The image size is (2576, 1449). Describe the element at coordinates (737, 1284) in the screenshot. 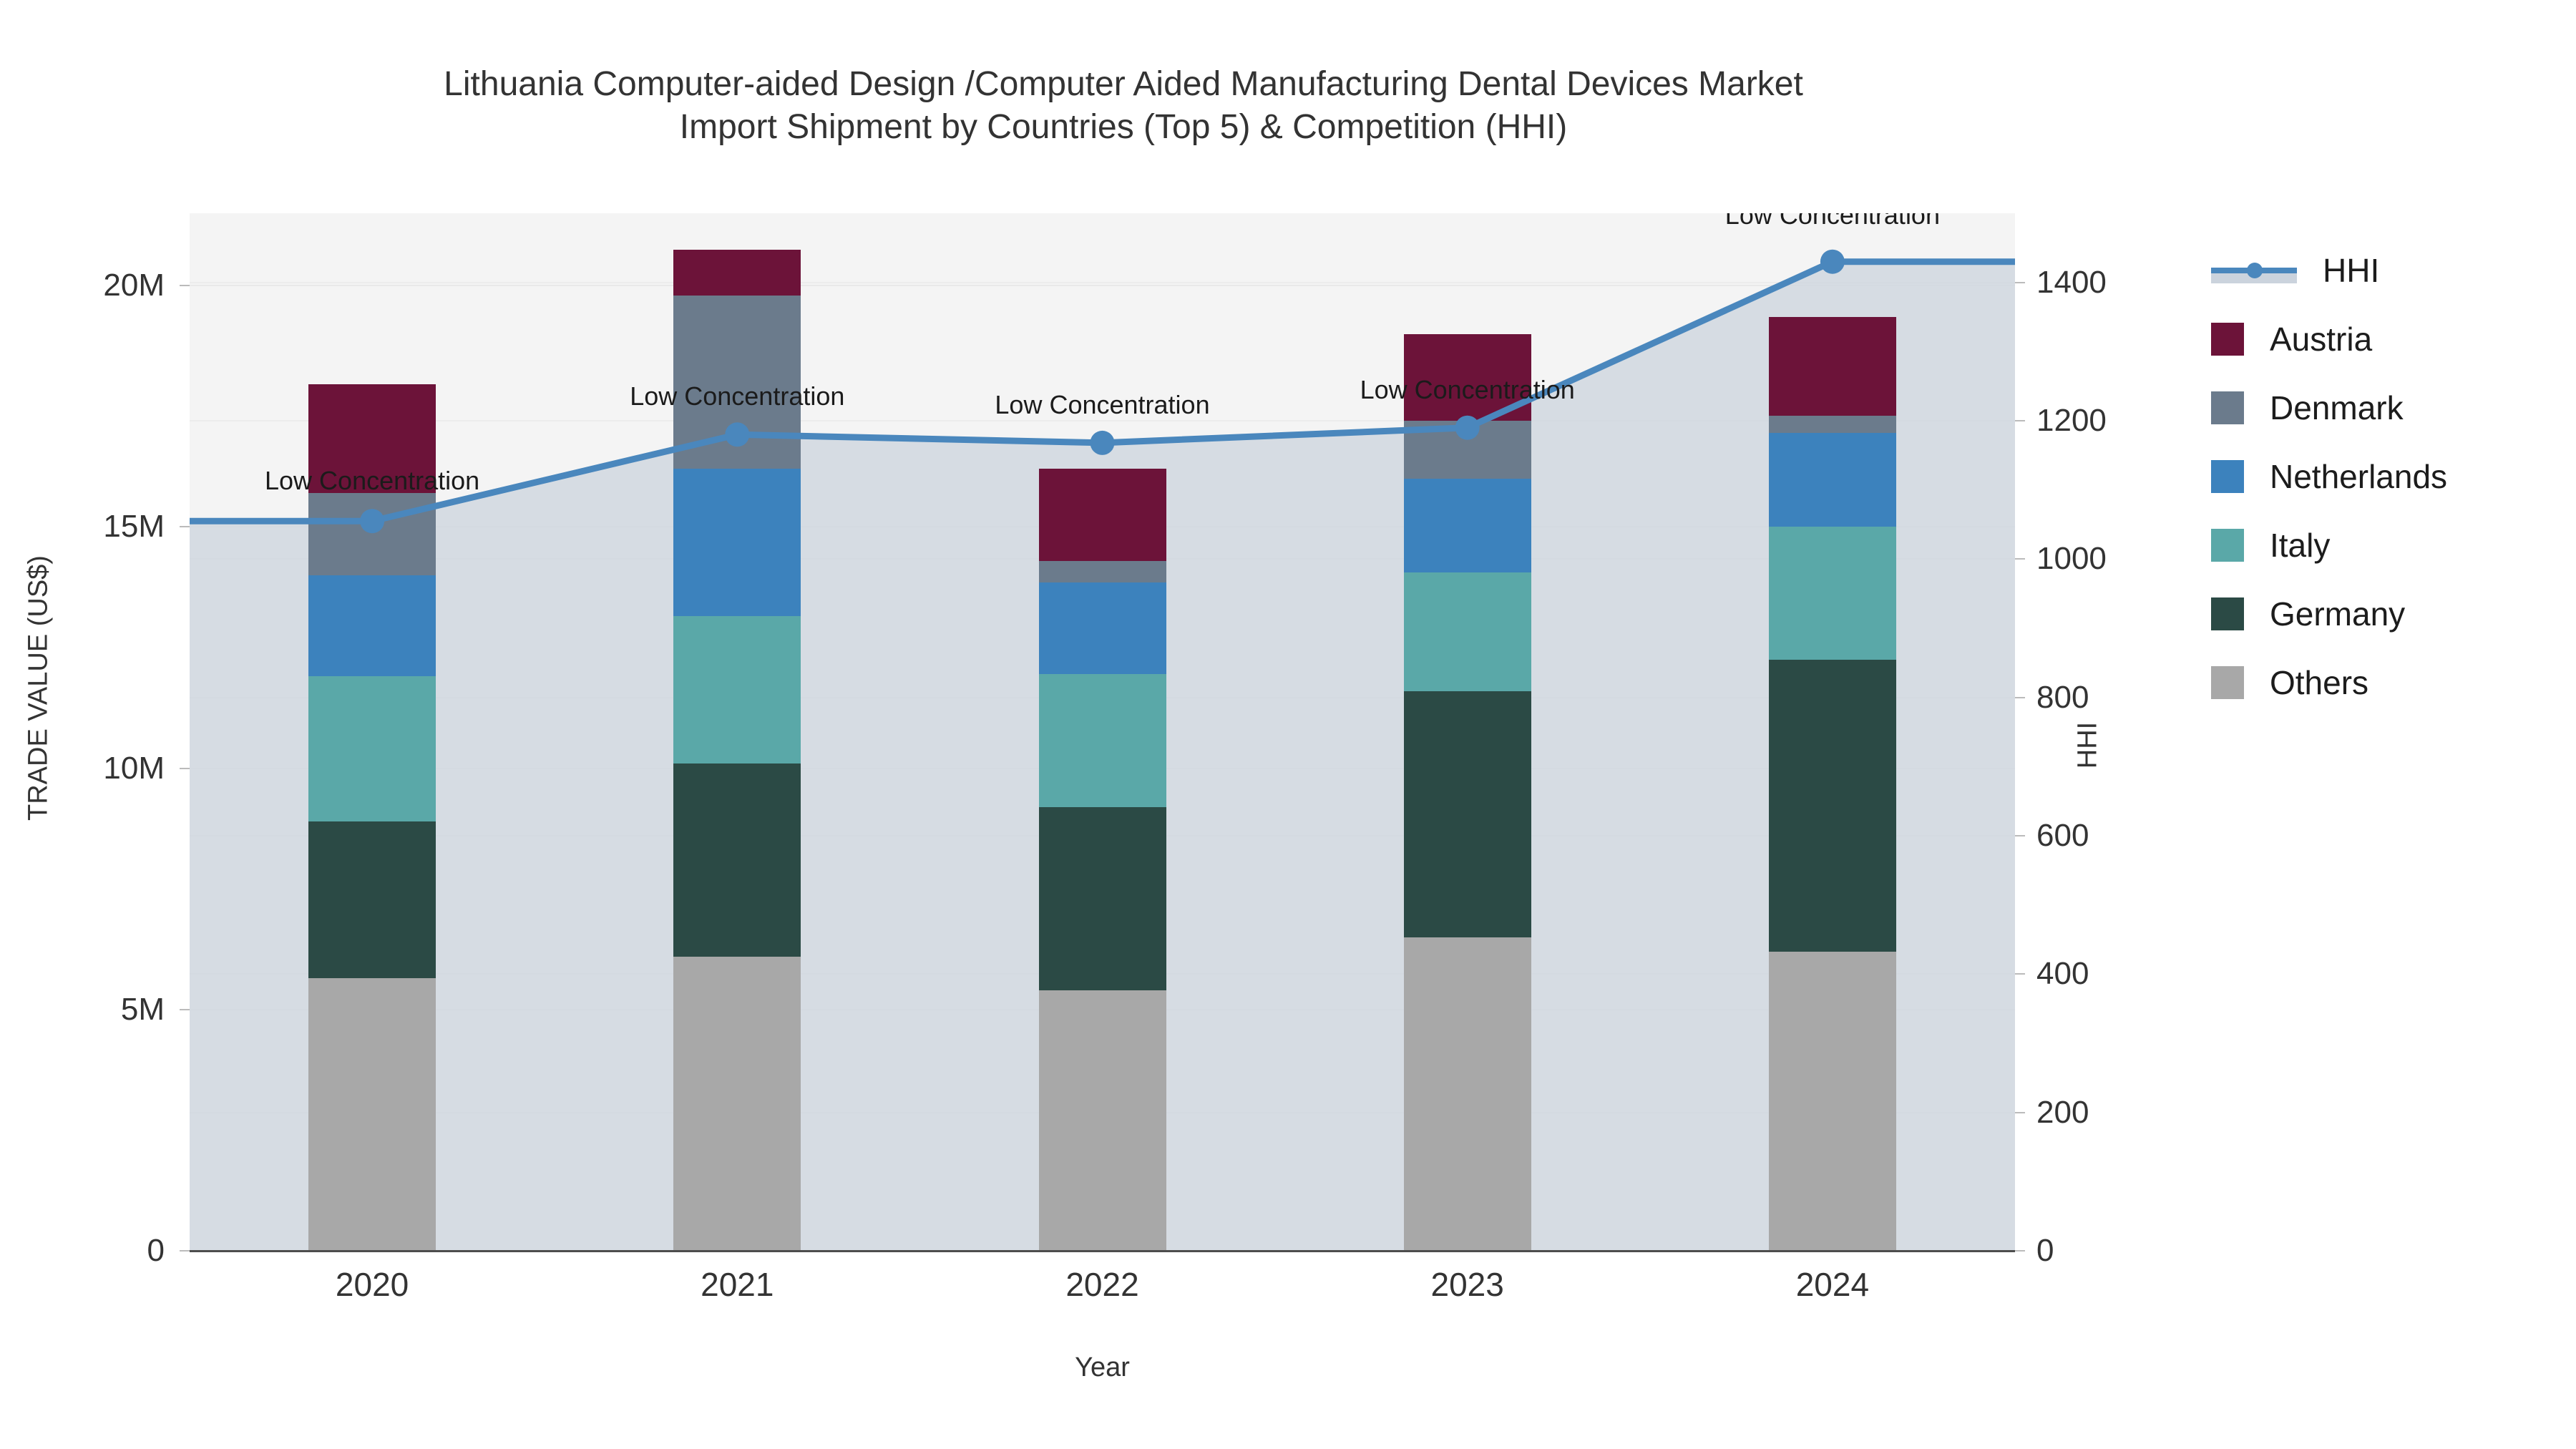

I see `x-tick-2021: 2021` at that location.